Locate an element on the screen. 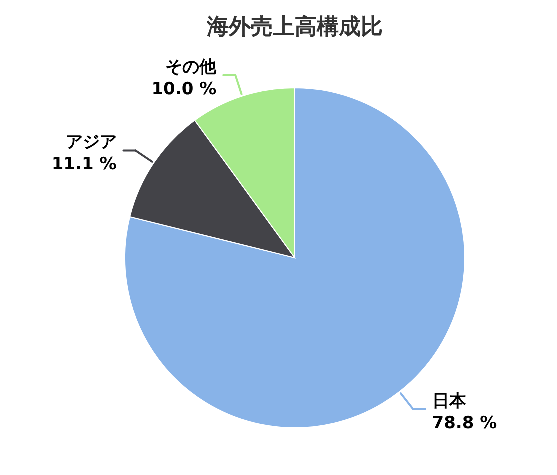 The width and height of the screenshot is (557, 475). slice-label: その他 is located at coordinates (192, 67).